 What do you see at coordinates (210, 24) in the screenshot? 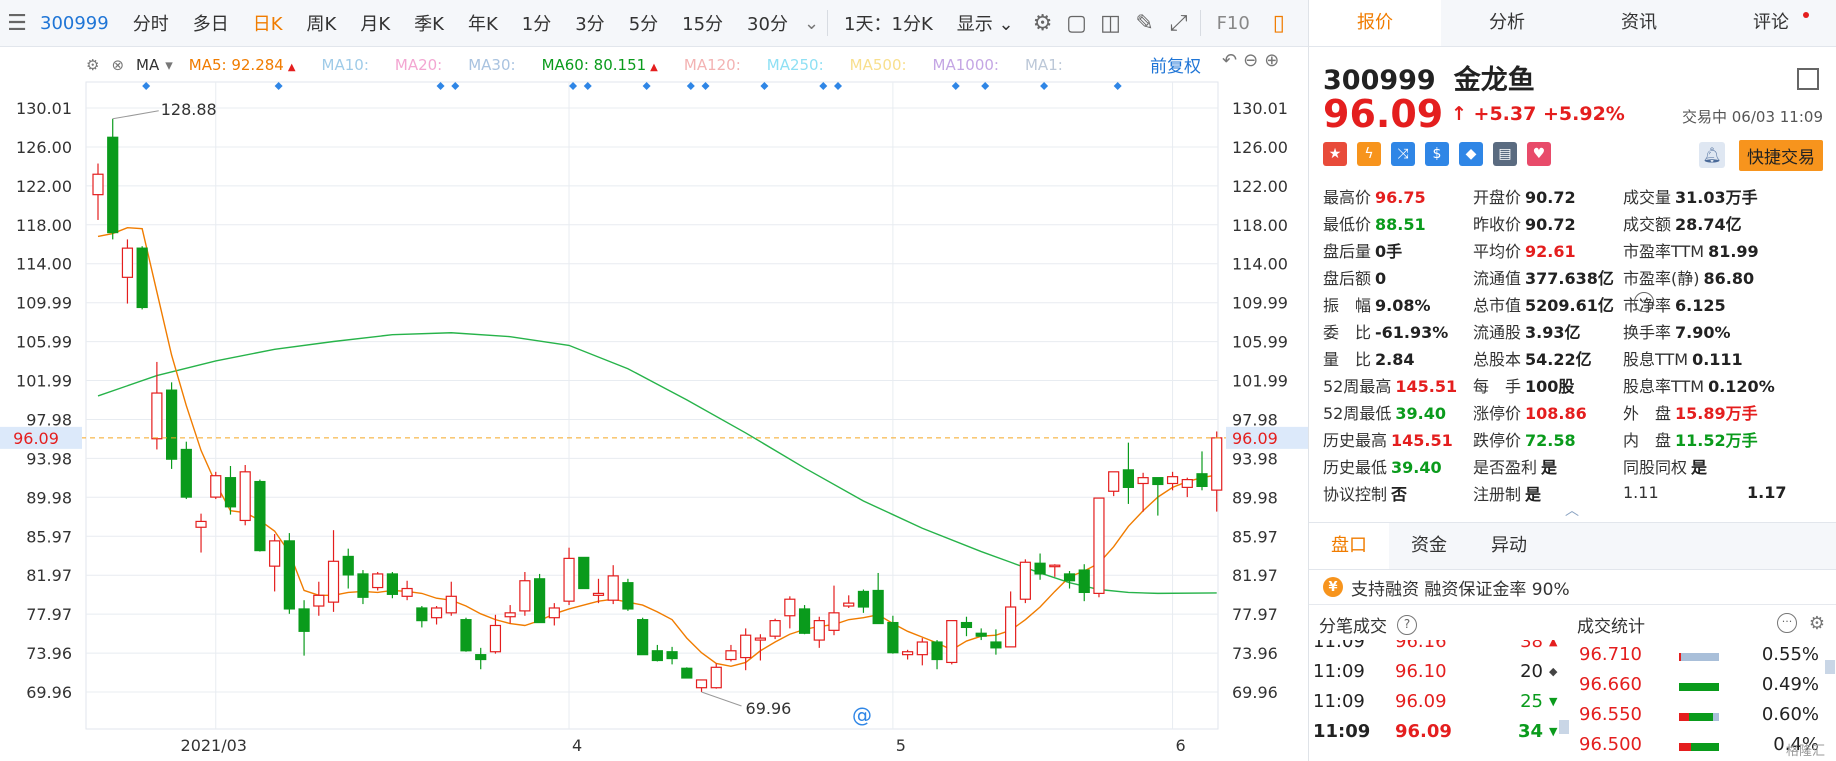
I see `period-duori: 多日` at bounding box center [210, 24].